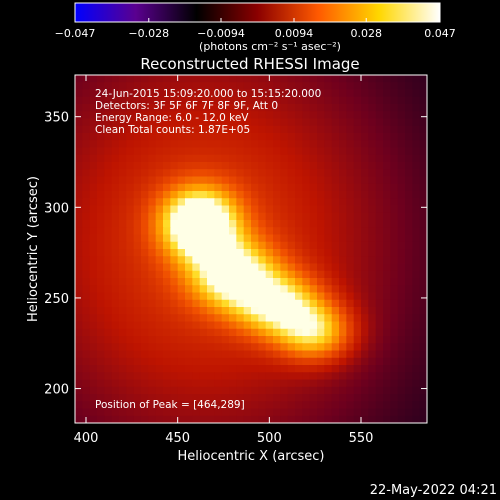 The width and height of the screenshot is (500, 500). I want to click on colorbar-ticks: −0.047 −0.028 −0.0094 0.0094 0.028 0.047, so click(255, 29).